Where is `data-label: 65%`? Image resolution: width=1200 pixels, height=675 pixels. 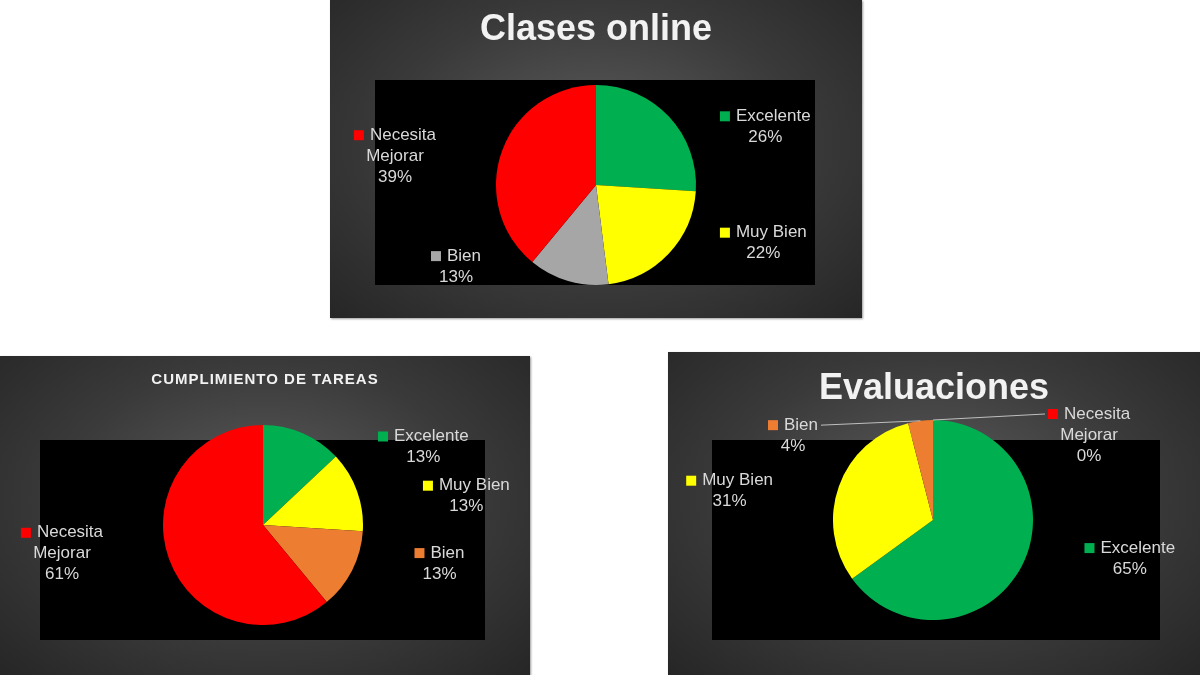
data-label: 65% is located at coordinates (1129, 568).